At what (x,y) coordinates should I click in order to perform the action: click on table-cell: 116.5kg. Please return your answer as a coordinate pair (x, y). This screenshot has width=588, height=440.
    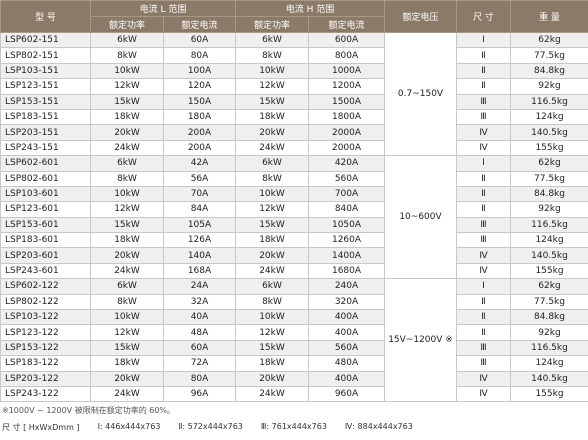
    Looking at the image, I should click on (549, 101).